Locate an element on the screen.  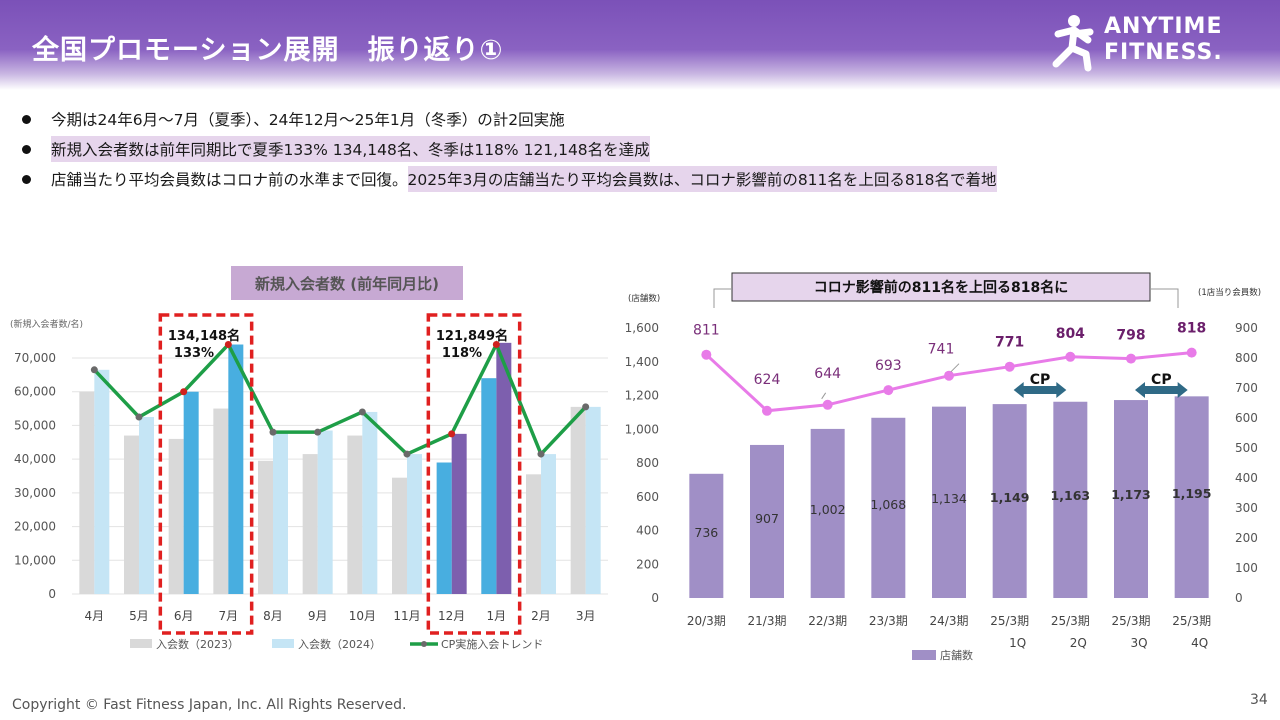
members-per-store-label: 741 is located at coordinates (941, 350).